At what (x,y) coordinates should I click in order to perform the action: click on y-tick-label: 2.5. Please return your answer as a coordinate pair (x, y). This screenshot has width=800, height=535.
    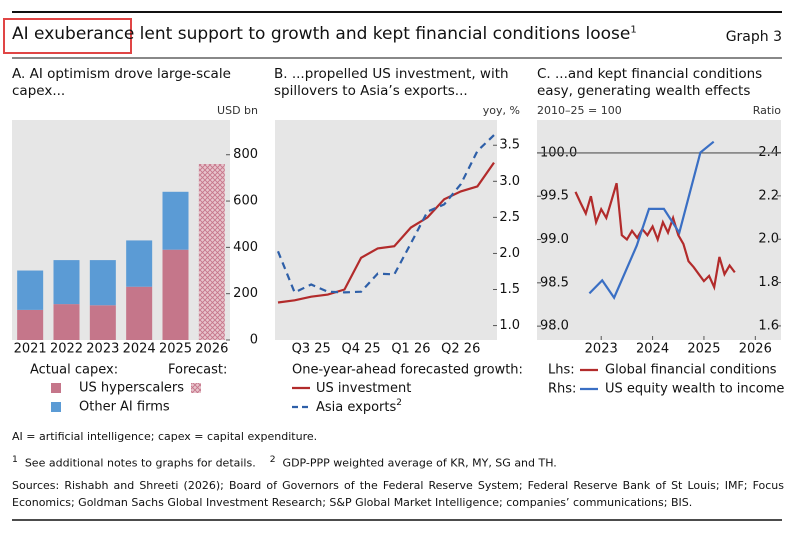
    Looking at the image, I should click on (509, 217).